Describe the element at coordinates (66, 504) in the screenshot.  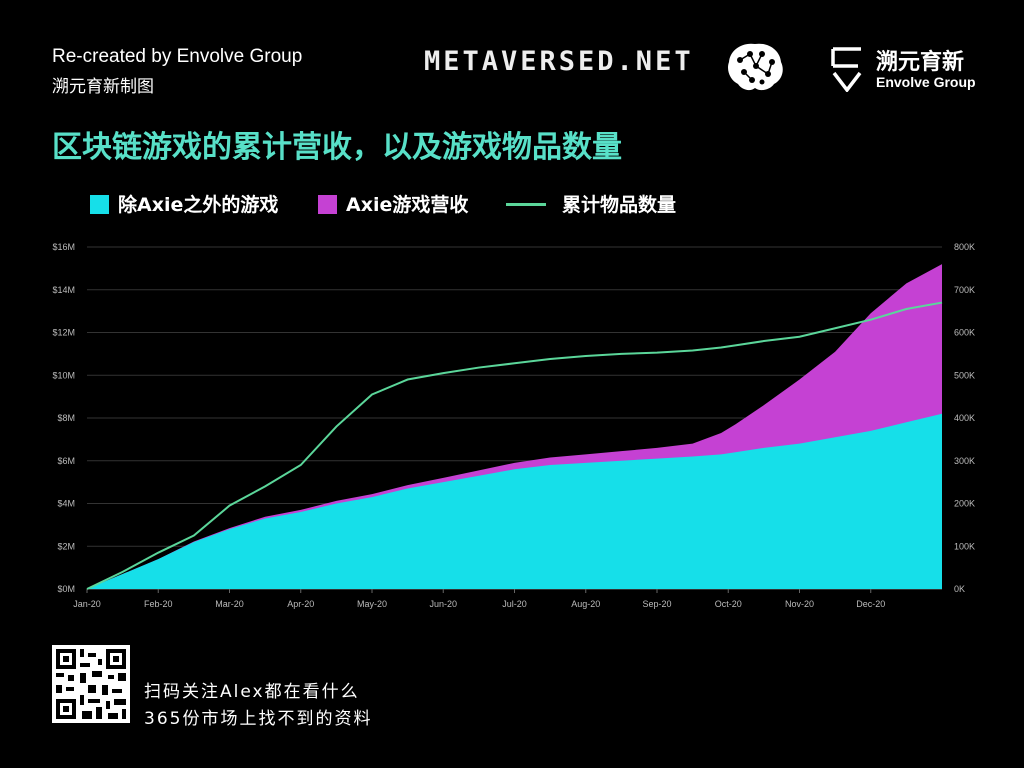
I see `y-left-tick-label: $4M` at that location.